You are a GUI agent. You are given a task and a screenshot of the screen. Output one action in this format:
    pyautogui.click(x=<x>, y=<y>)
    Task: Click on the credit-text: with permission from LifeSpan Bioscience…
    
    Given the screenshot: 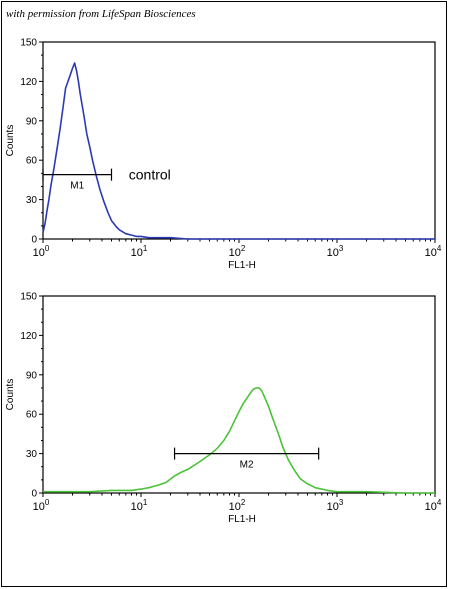 What is the action you would take?
    pyautogui.click(x=101, y=14)
    